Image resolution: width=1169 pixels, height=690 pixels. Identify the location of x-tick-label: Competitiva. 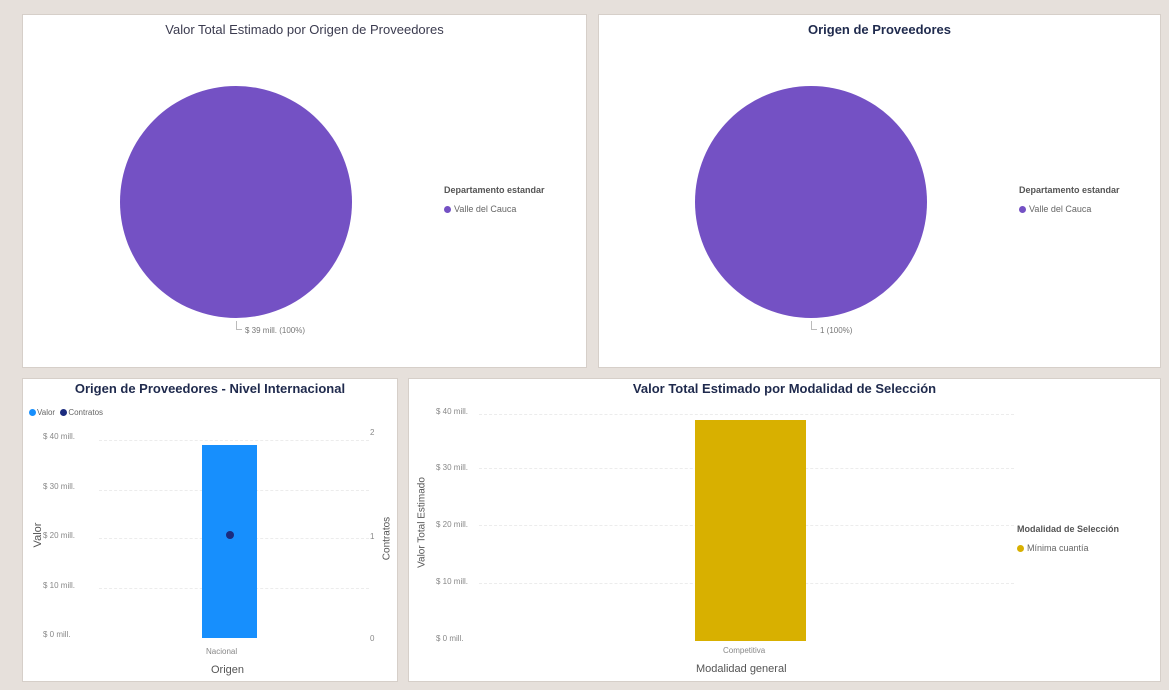
(744, 650).